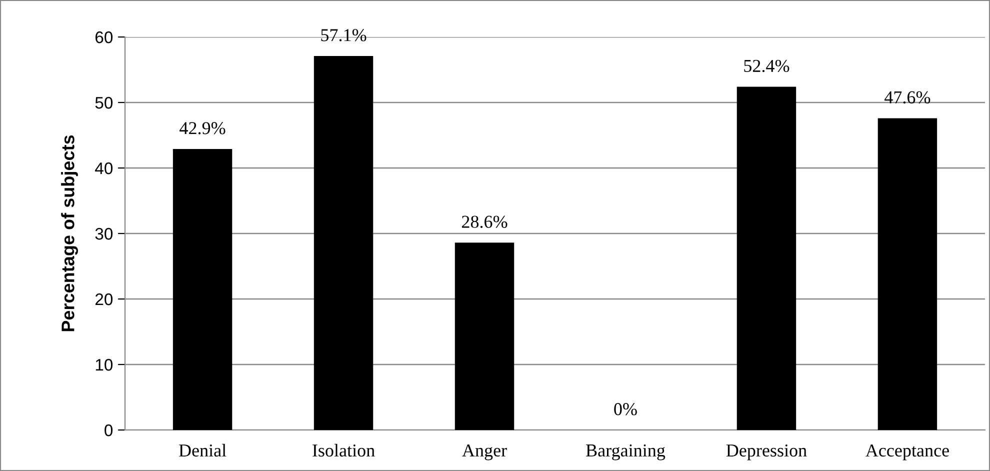 Image resolution: width=990 pixels, height=471 pixels. I want to click on y-tick-label: 30, so click(104, 234).